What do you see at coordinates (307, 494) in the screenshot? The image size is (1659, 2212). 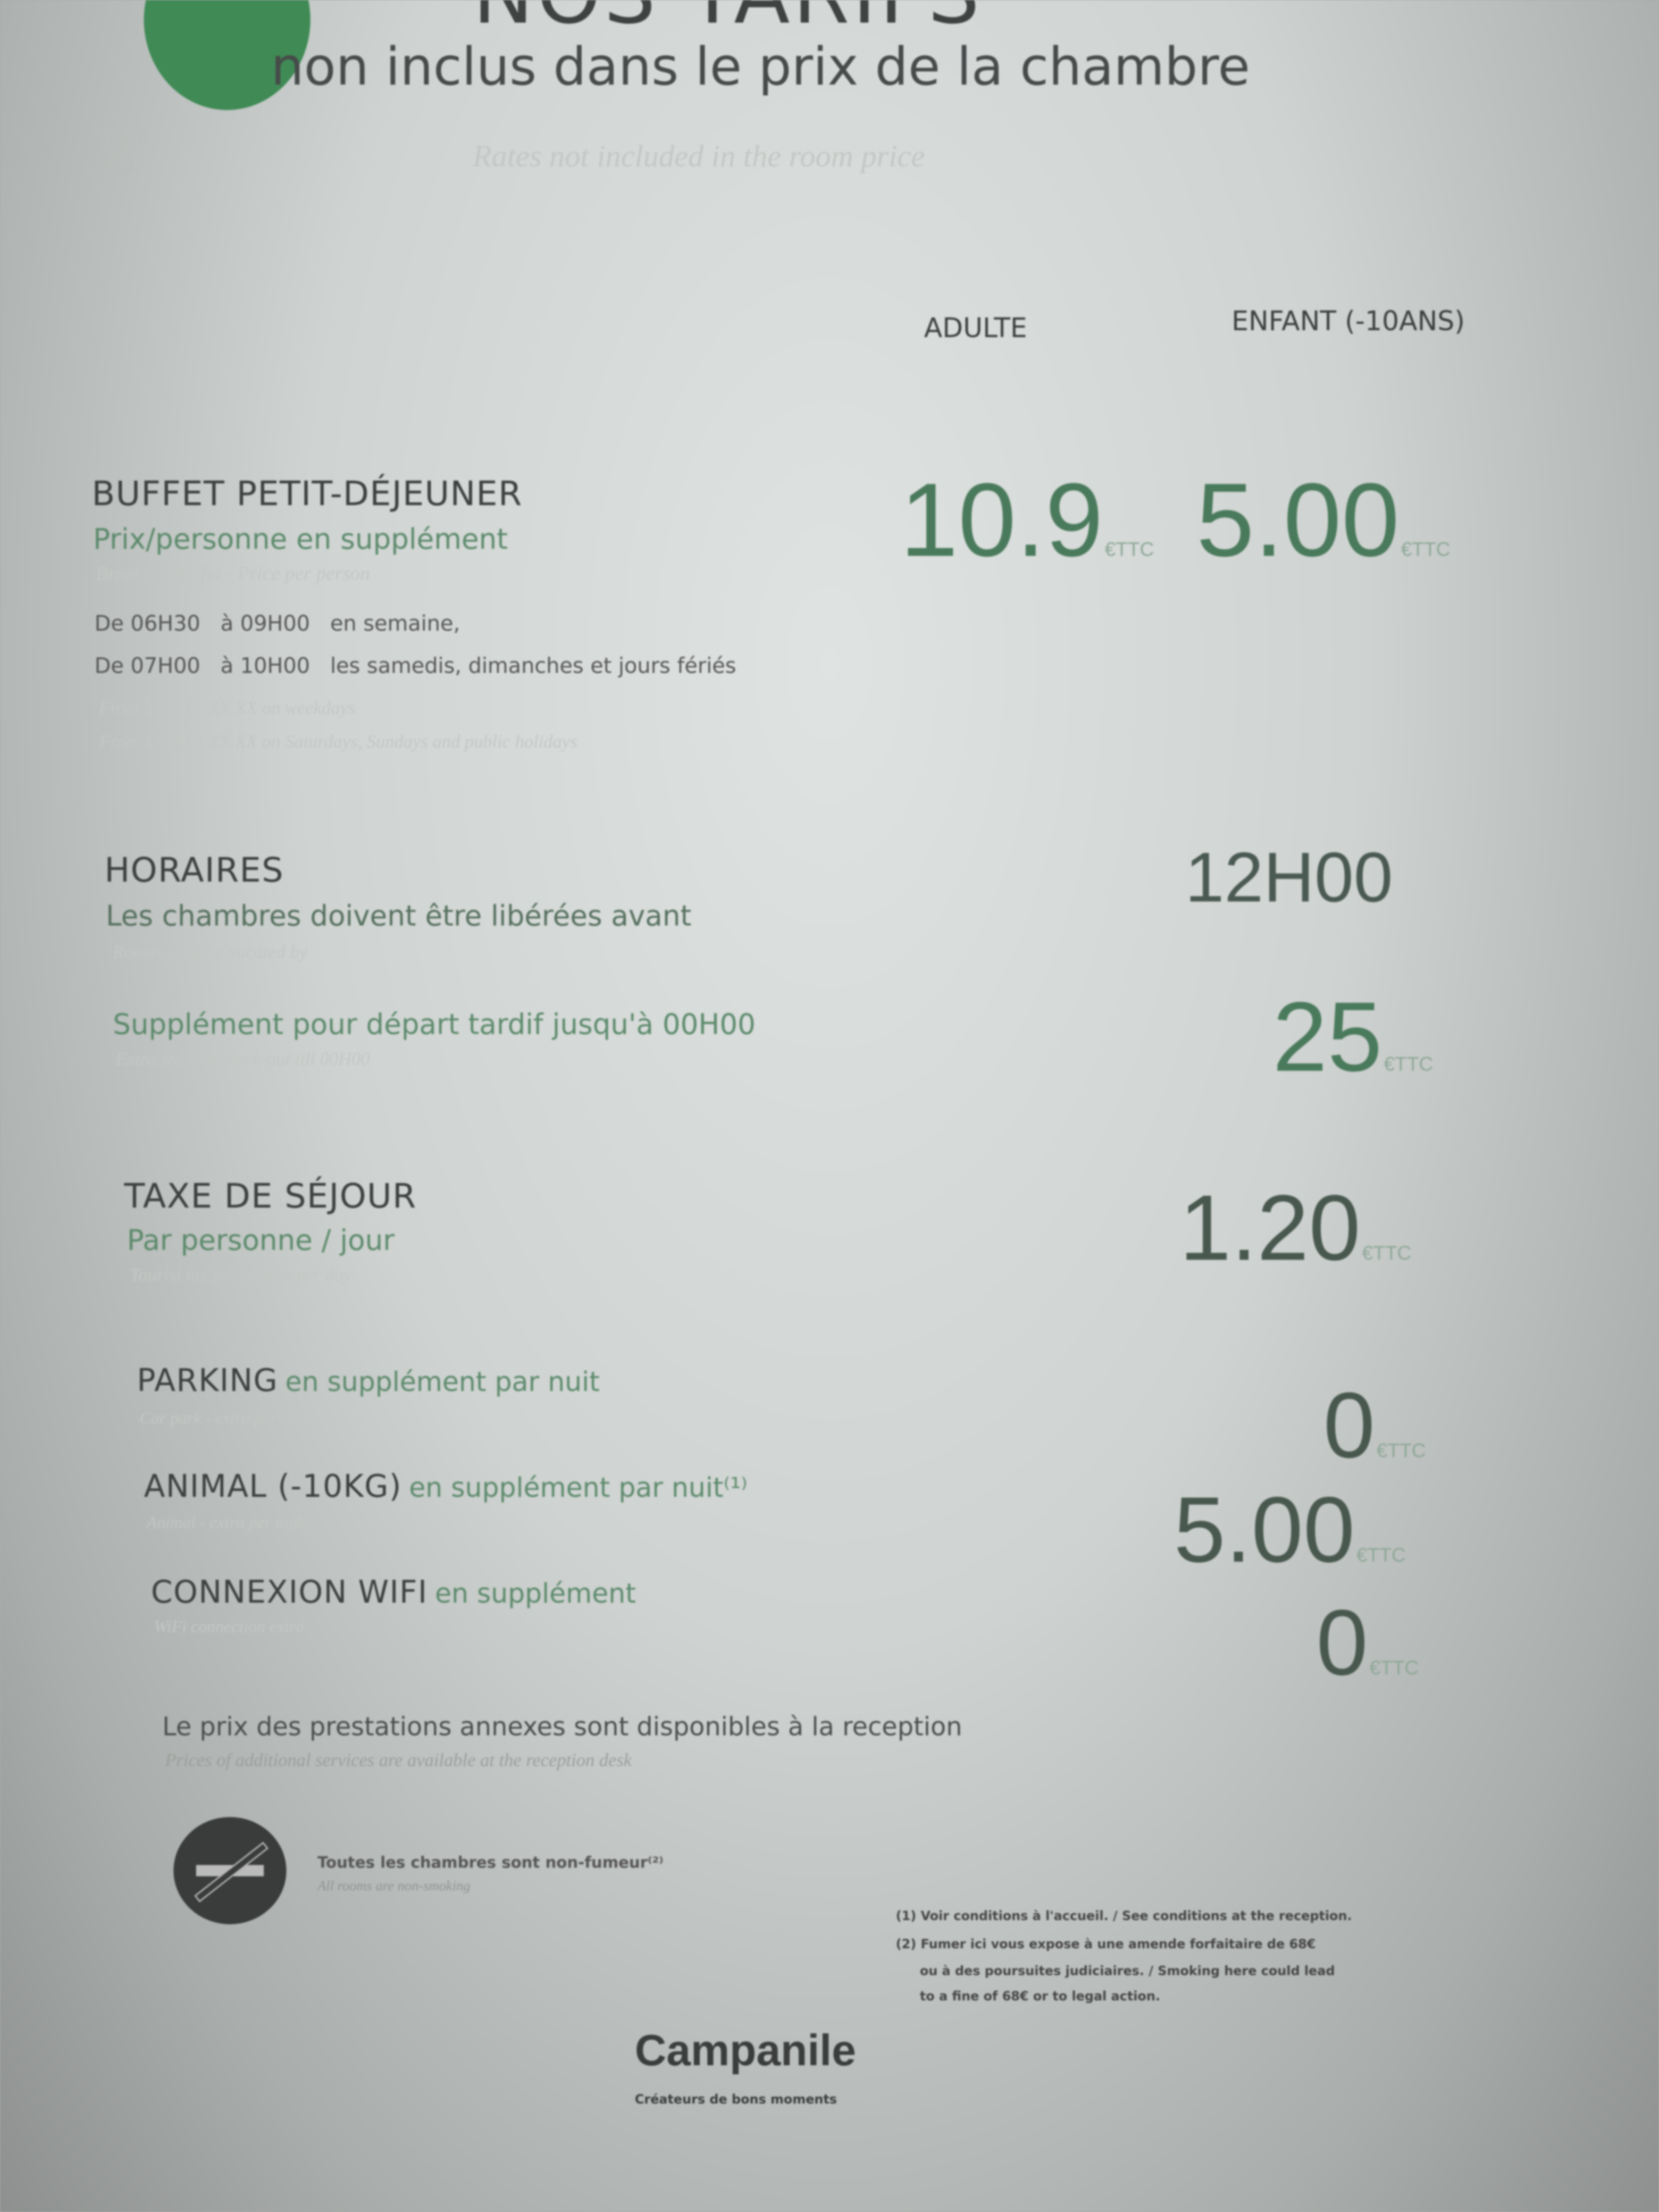 I see `breakfast-title: BUFFET PETIT-DÉJEUNER` at bounding box center [307, 494].